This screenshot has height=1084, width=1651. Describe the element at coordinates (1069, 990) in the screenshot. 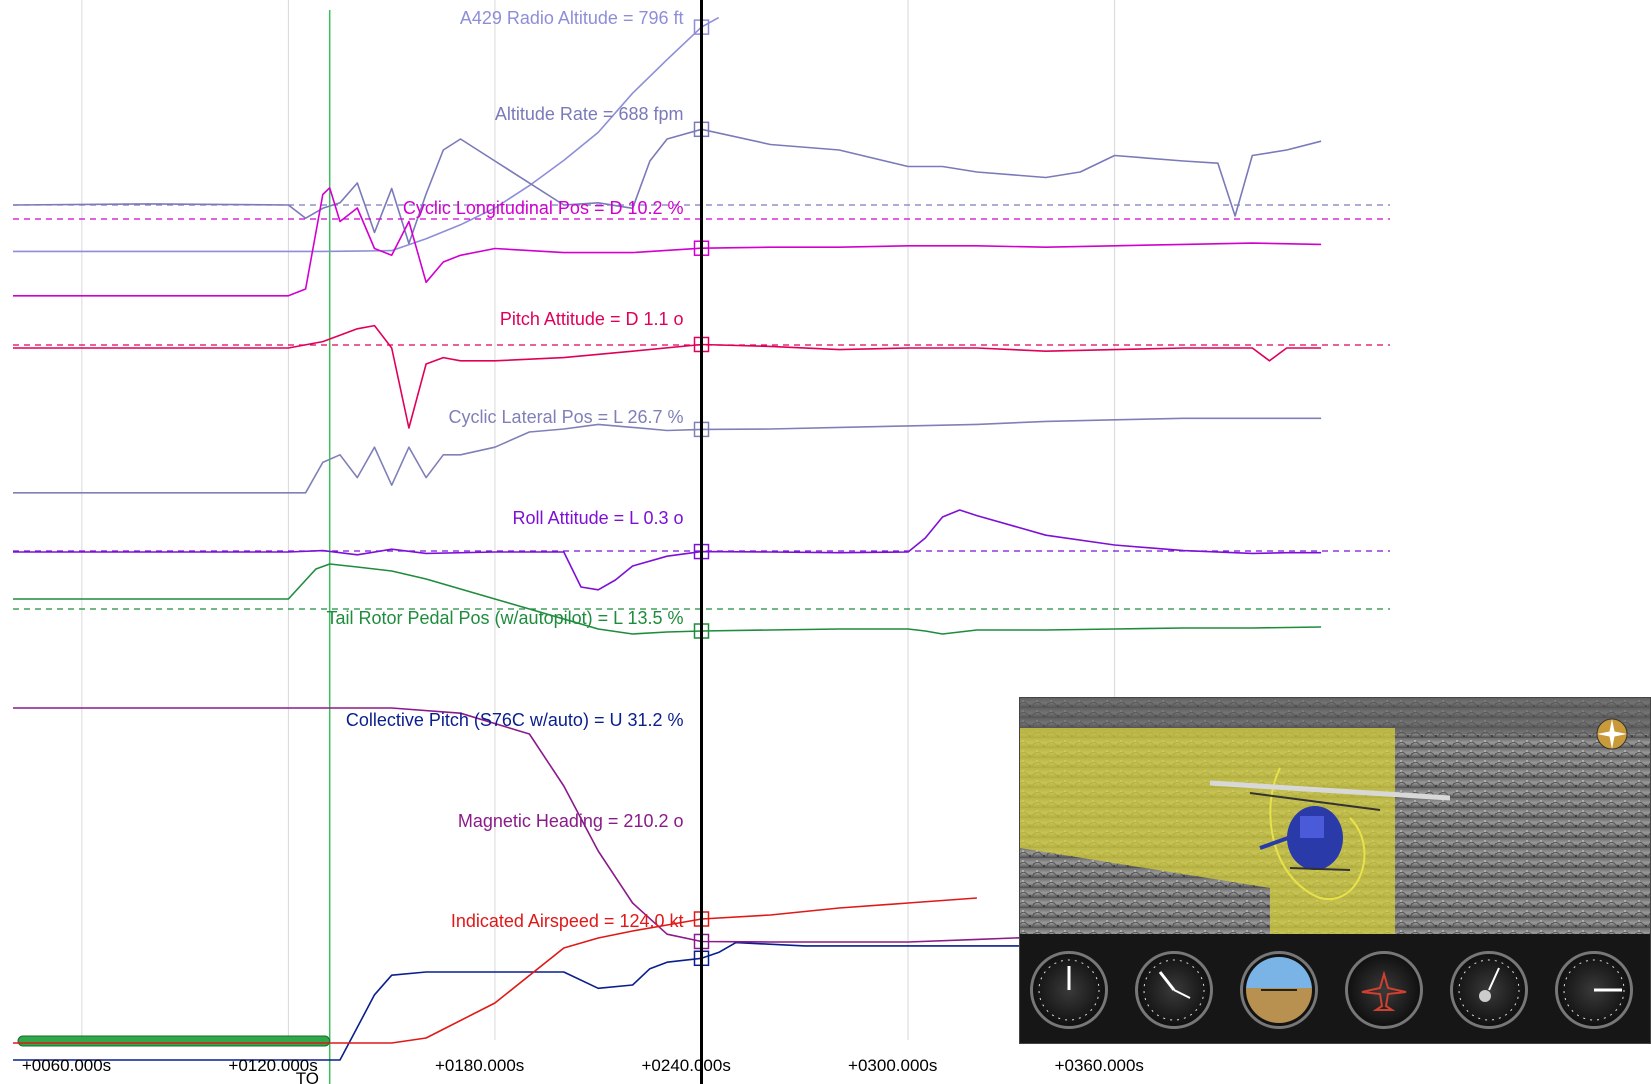

I see `airspeed-gauge-icon` at that location.